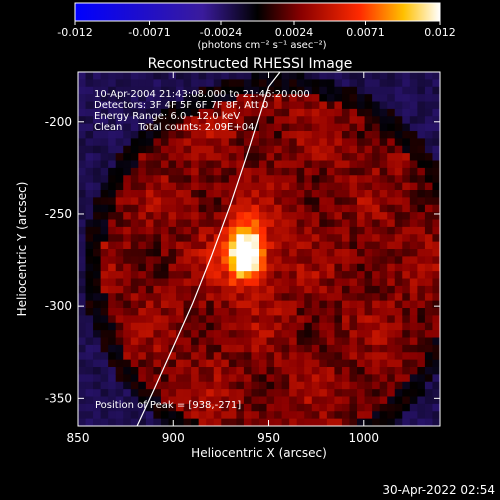 The width and height of the screenshot is (500, 500). Describe the element at coordinates (58, 214) in the screenshot. I see `y-tick-label: -250` at that location.